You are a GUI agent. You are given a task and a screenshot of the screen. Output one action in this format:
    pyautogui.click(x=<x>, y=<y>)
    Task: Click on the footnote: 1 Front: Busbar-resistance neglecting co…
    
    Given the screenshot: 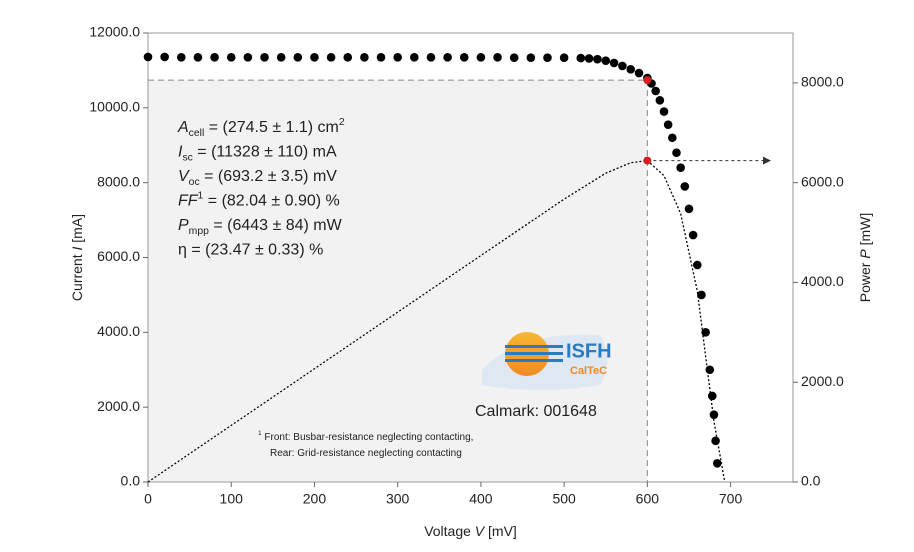 What is the action you would take?
    pyautogui.click(x=365, y=436)
    